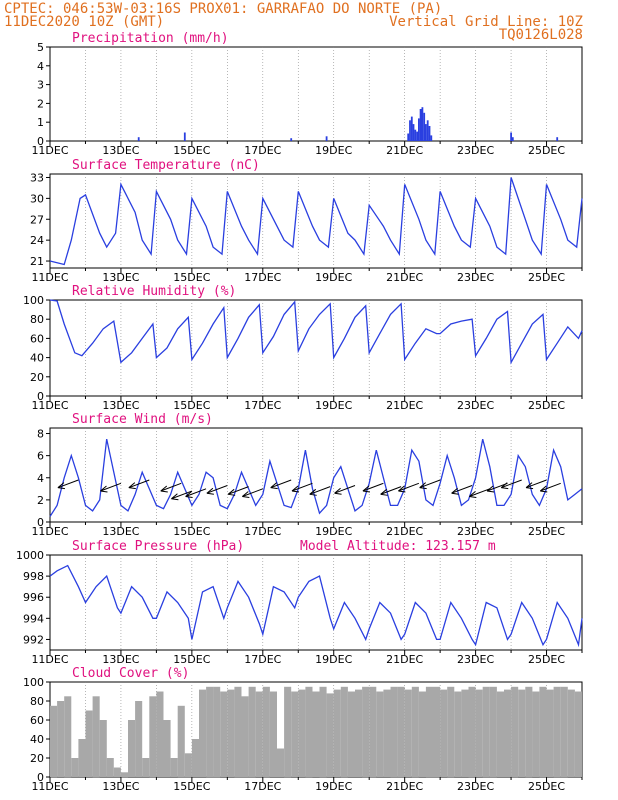 The width and height of the screenshot is (618, 800). Describe the element at coordinates (37, 198) in the screenshot. I see `y-tick-label: 30` at that location.